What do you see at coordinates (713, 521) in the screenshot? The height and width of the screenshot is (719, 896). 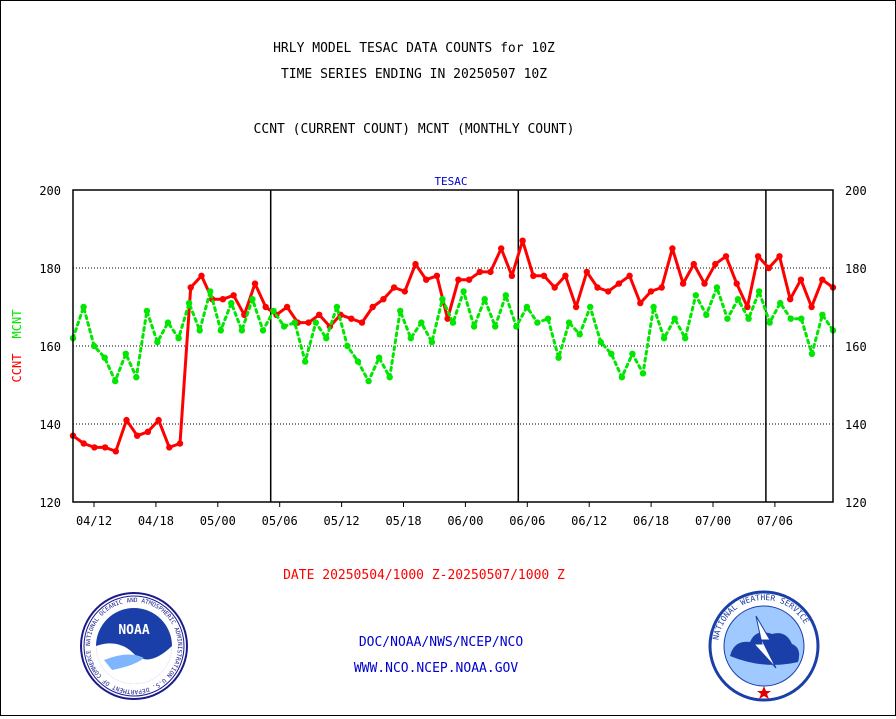 I see `x-tick-label-10: 07/00` at bounding box center [713, 521].